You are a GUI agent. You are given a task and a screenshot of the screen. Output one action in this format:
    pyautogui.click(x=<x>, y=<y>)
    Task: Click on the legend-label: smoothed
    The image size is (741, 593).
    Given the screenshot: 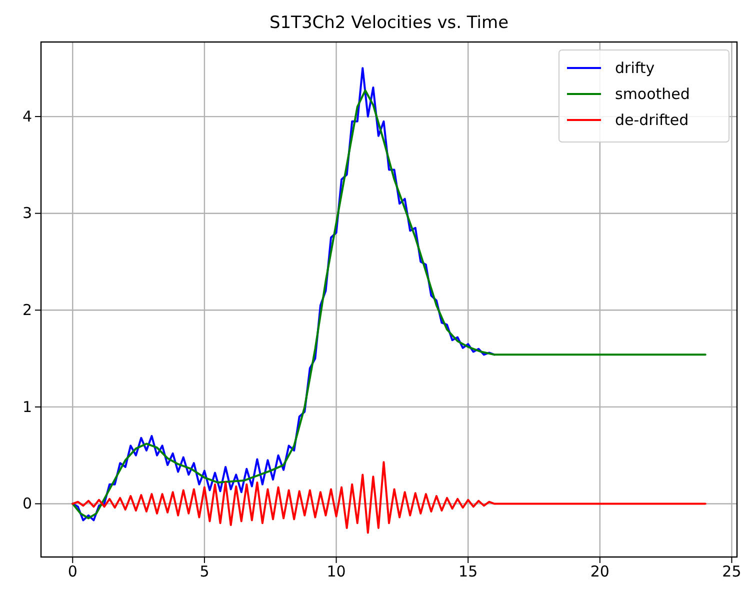 What is the action you would take?
    pyautogui.click(x=652, y=94)
    